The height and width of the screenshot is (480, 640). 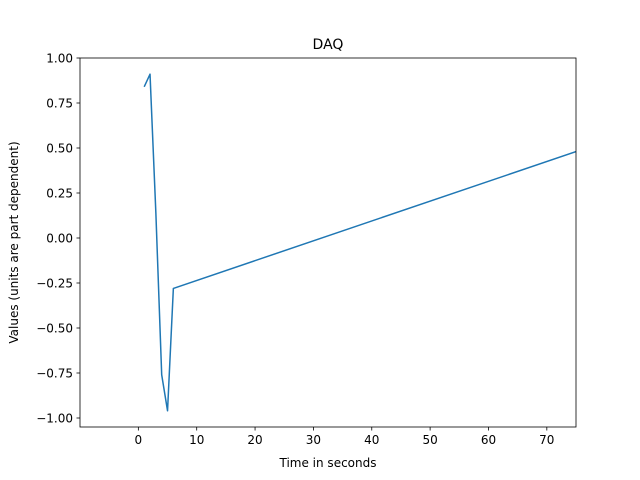 What do you see at coordinates (546, 440) in the screenshot?
I see `x-tick-label: 70` at bounding box center [546, 440].